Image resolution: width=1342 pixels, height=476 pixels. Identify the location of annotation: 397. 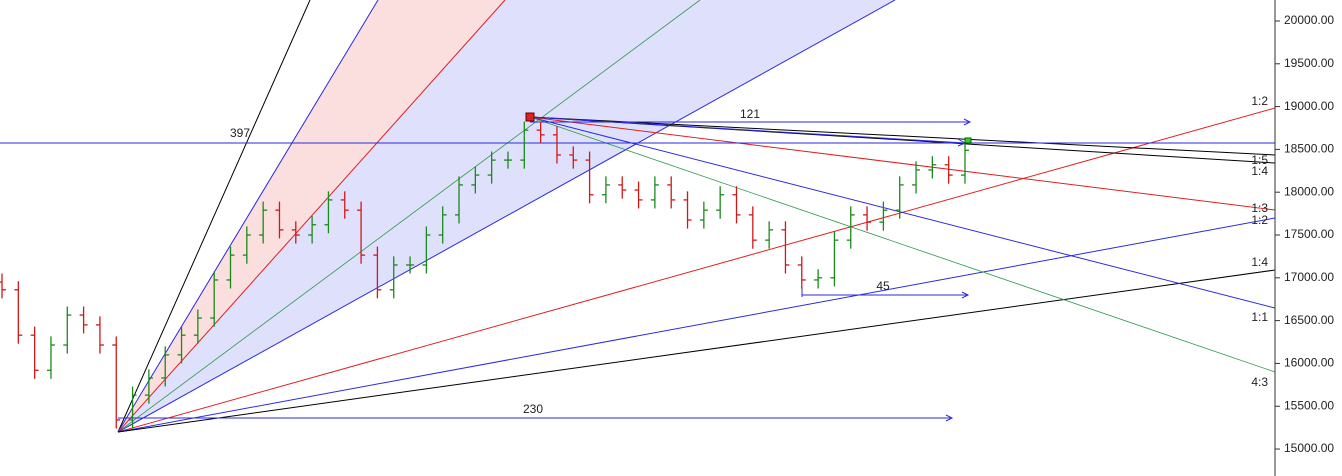
(240, 133).